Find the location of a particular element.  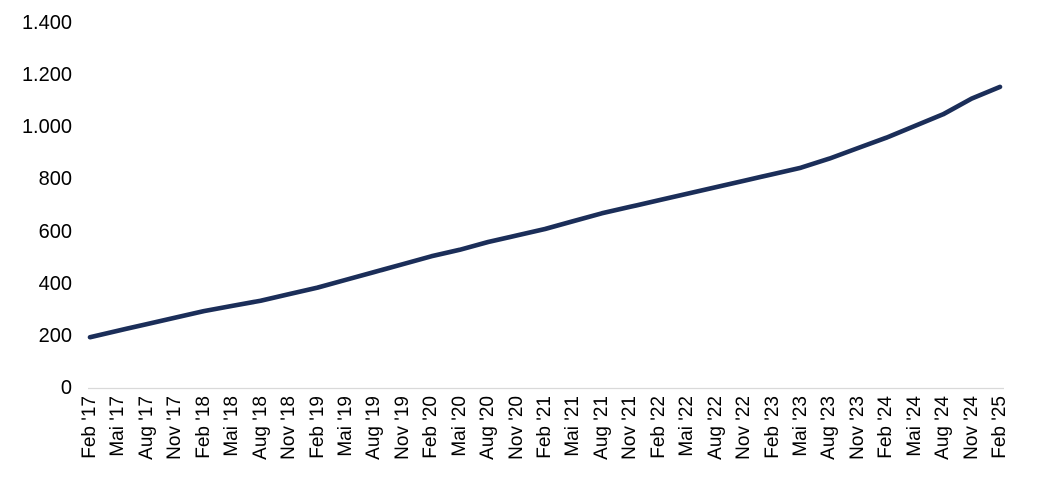

x-axis-tick-label: Mai '19 is located at coordinates (345, 426).